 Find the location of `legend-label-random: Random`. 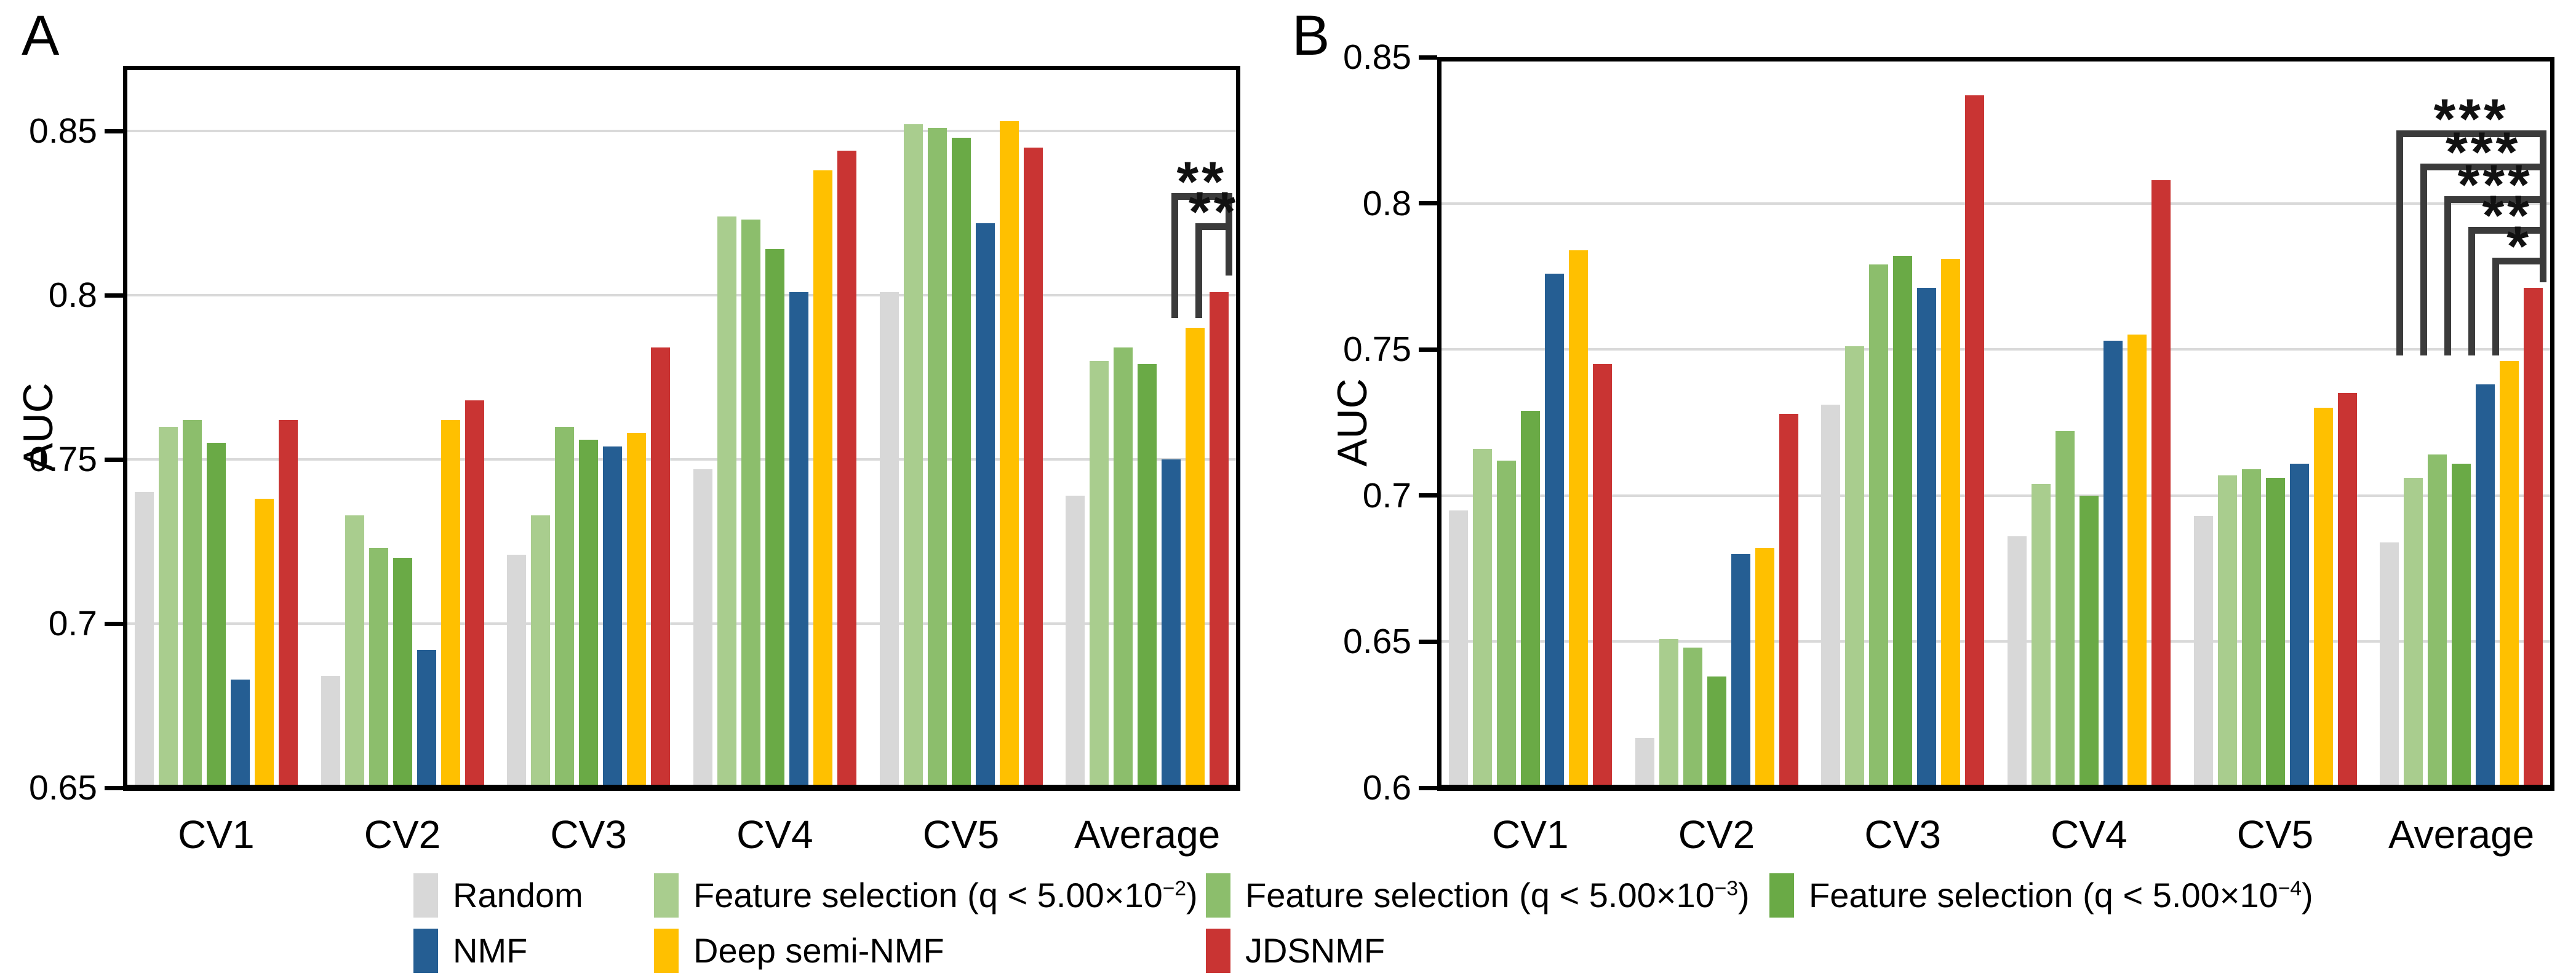

legend-label-random: Random is located at coordinates (518, 895).